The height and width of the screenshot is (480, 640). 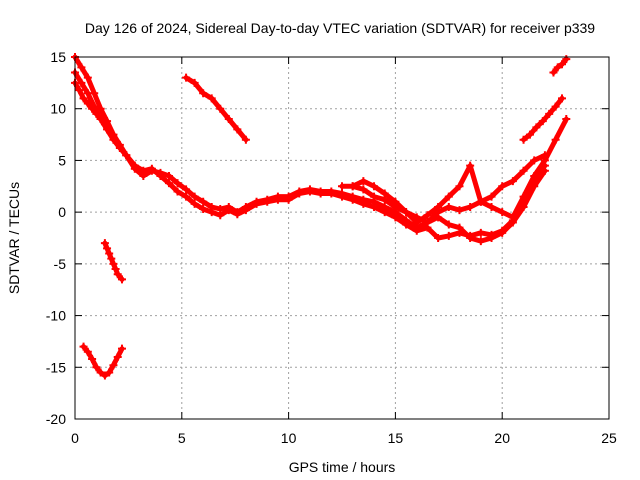 What do you see at coordinates (609, 438) in the screenshot?
I see `x-tick-label: 25` at bounding box center [609, 438].